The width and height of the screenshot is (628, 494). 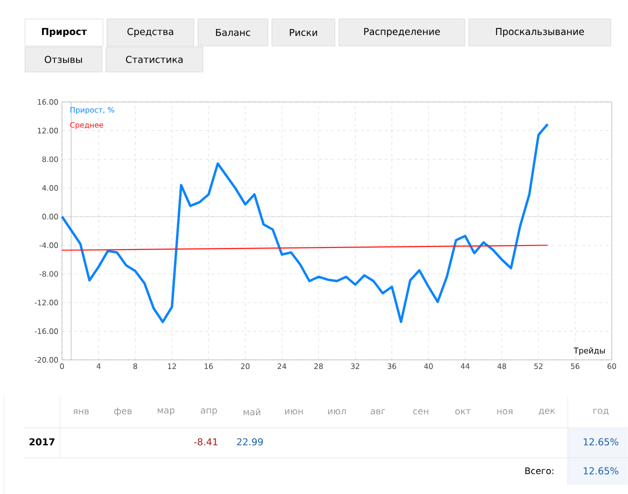 What do you see at coordinates (337, 411) in the screenshot?
I see `text: июл` at bounding box center [337, 411].